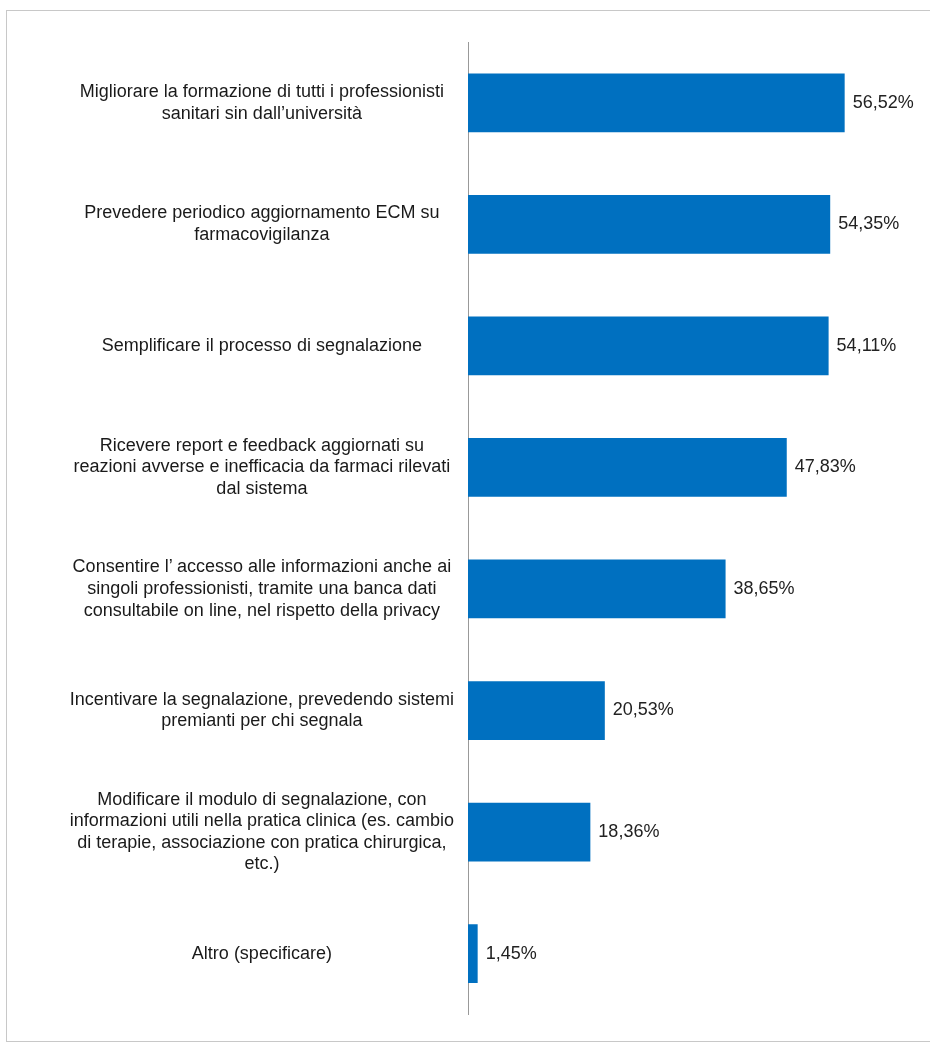 This screenshot has height=1050, width=930. Describe the element at coordinates (262, 588) in the screenshot. I see `y-tick-label: Consentire l’ accesso alle informazioni anche ai singoli professionisti, tramite una banca dati consultabile on line, nel rispetto della privacy` at that location.